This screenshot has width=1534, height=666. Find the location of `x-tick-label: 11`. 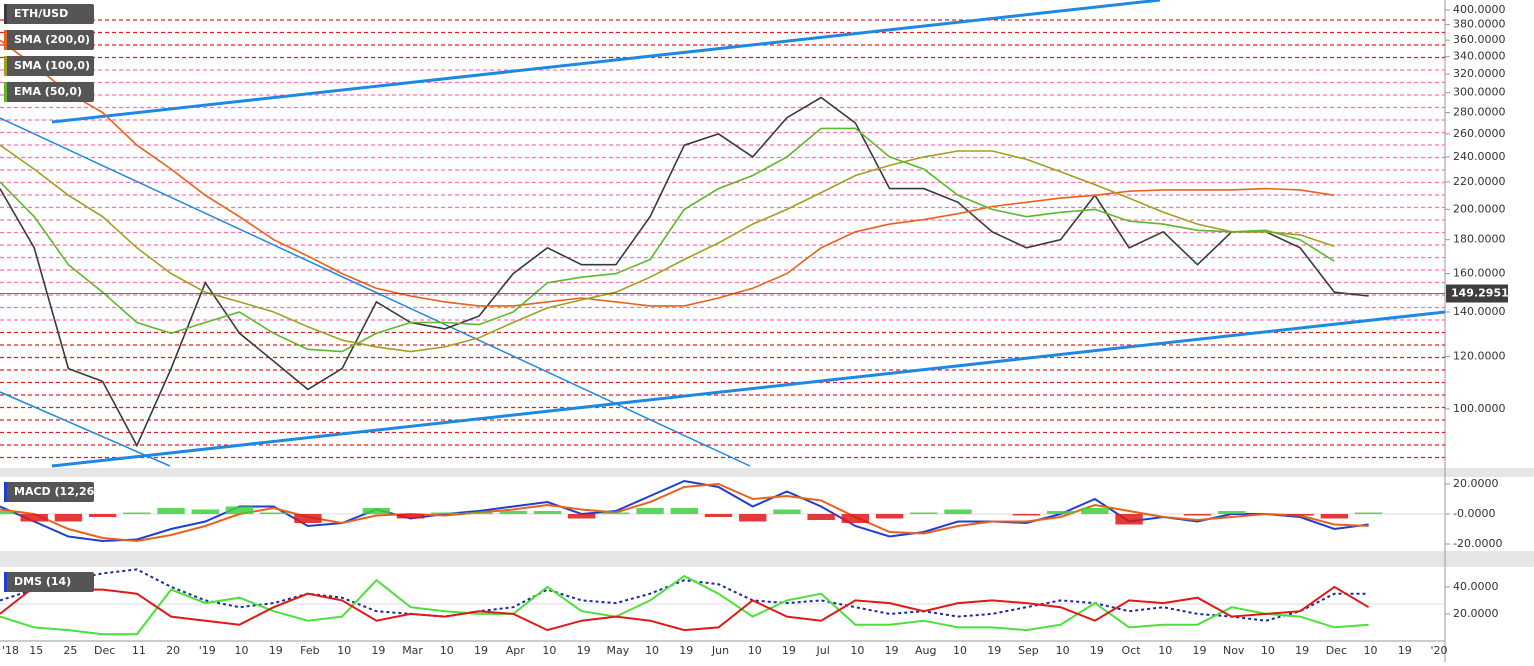

x-tick-label: 11 is located at coordinates (139, 650).